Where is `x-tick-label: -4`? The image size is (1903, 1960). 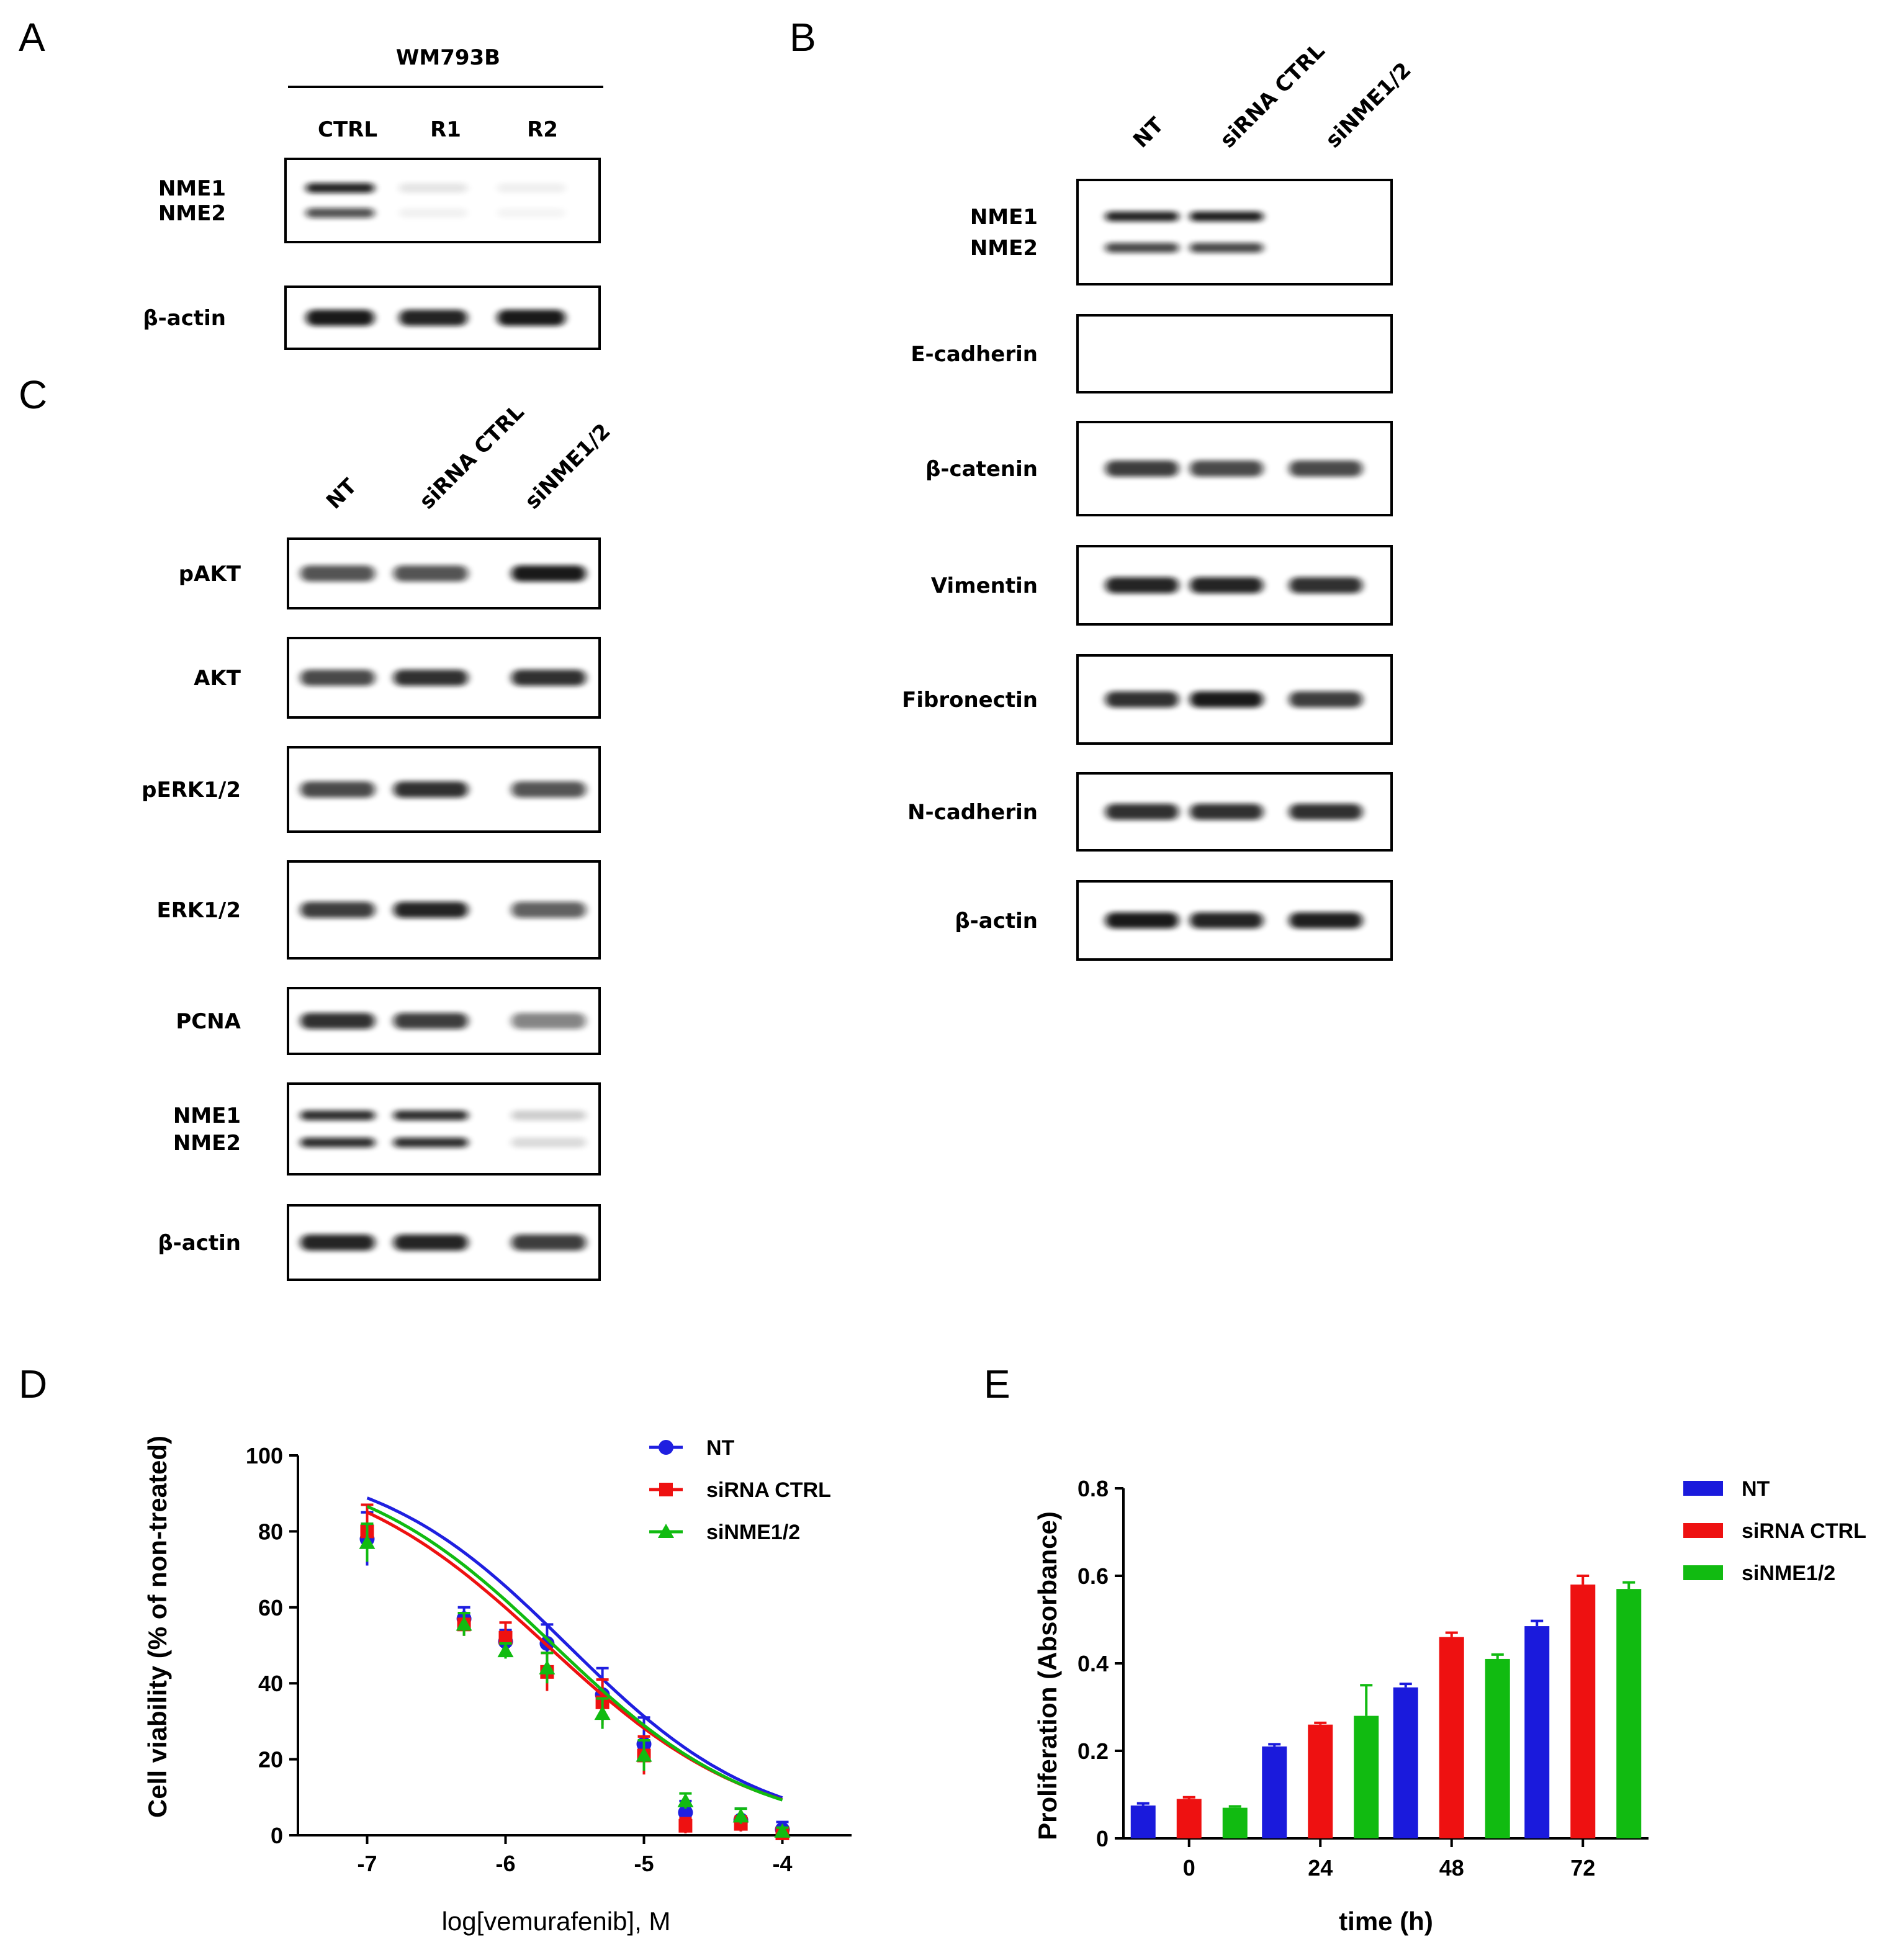
x-tick-label: -4 is located at coordinates (782, 1863).